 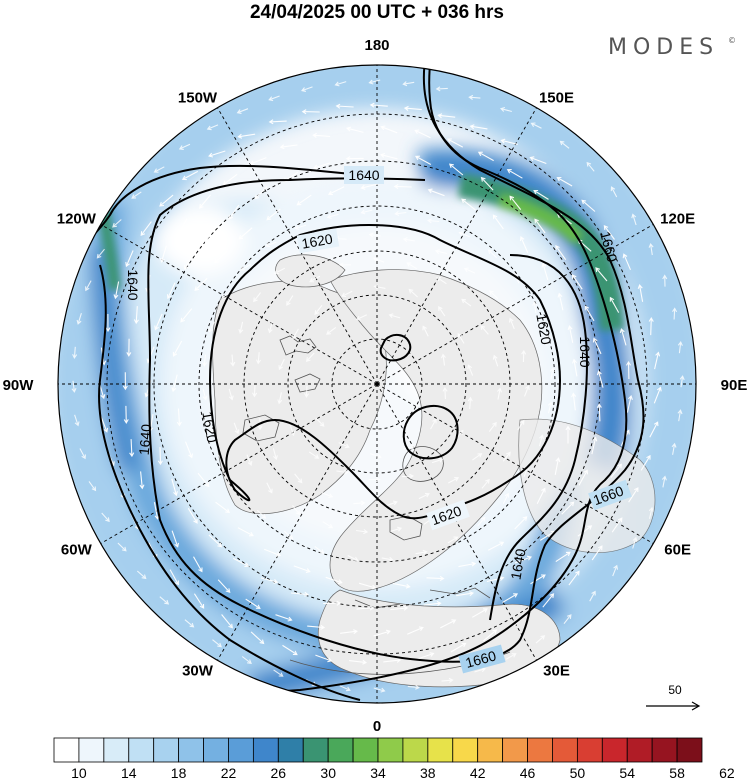 What do you see at coordinates (481, 659) in the screenshot?
I see `contour-label: 1660` at bounding box center [481, 659].